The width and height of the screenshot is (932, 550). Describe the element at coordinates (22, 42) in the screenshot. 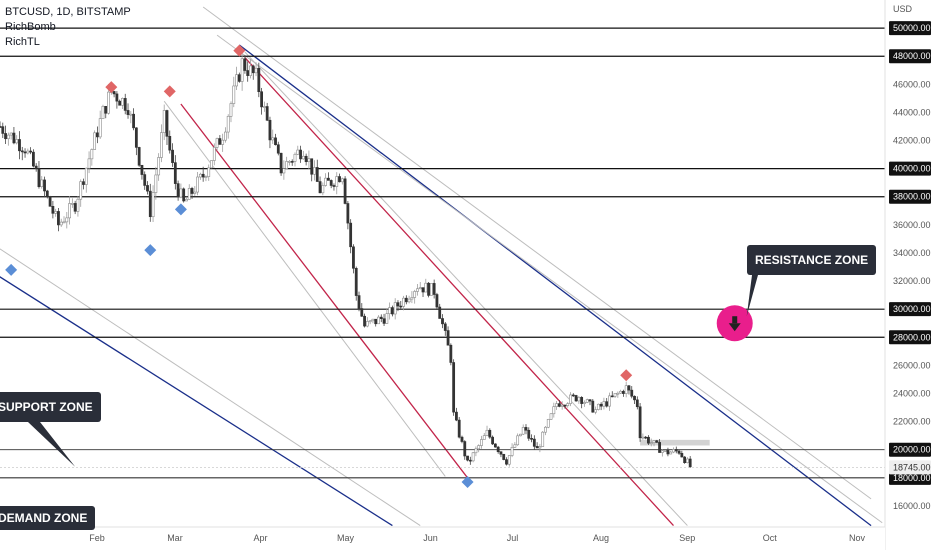

I see `indicator-richtl: RichTL` at that location.